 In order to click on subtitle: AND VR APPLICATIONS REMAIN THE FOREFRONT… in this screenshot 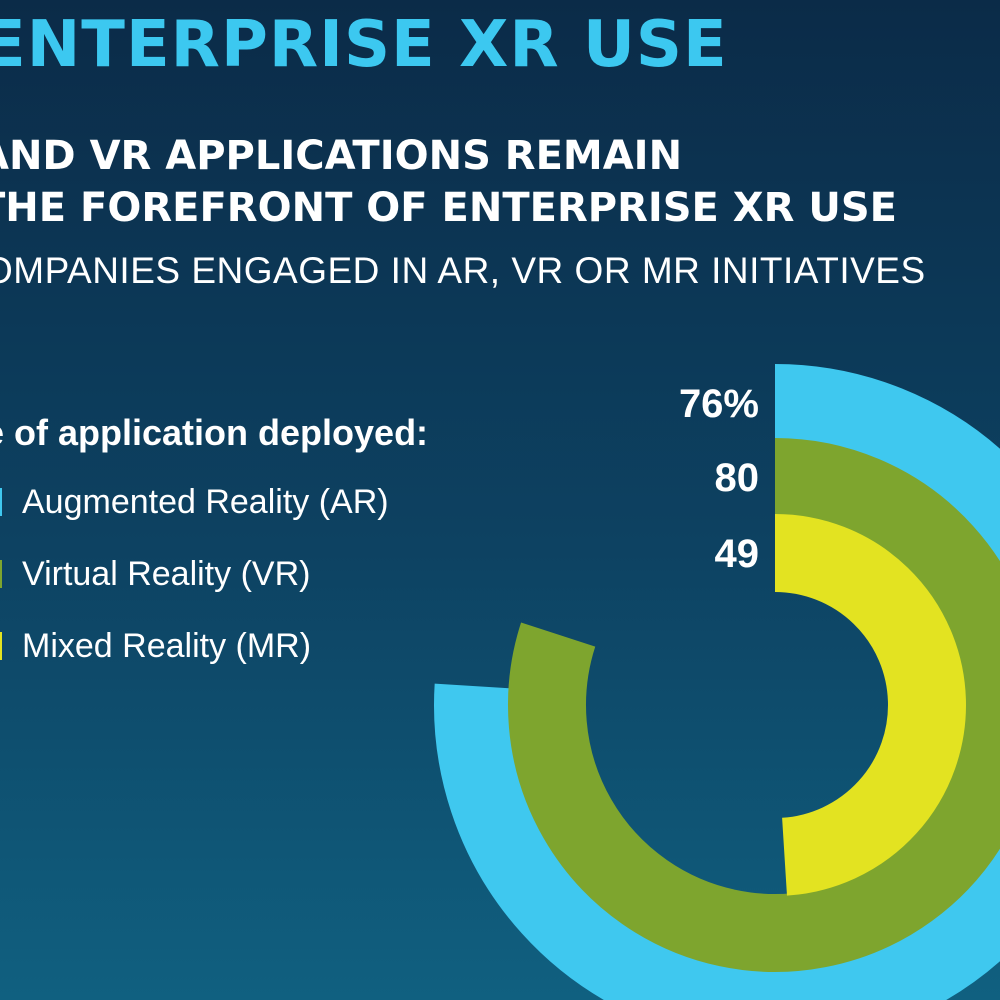, I will do `click(448, 182)`.